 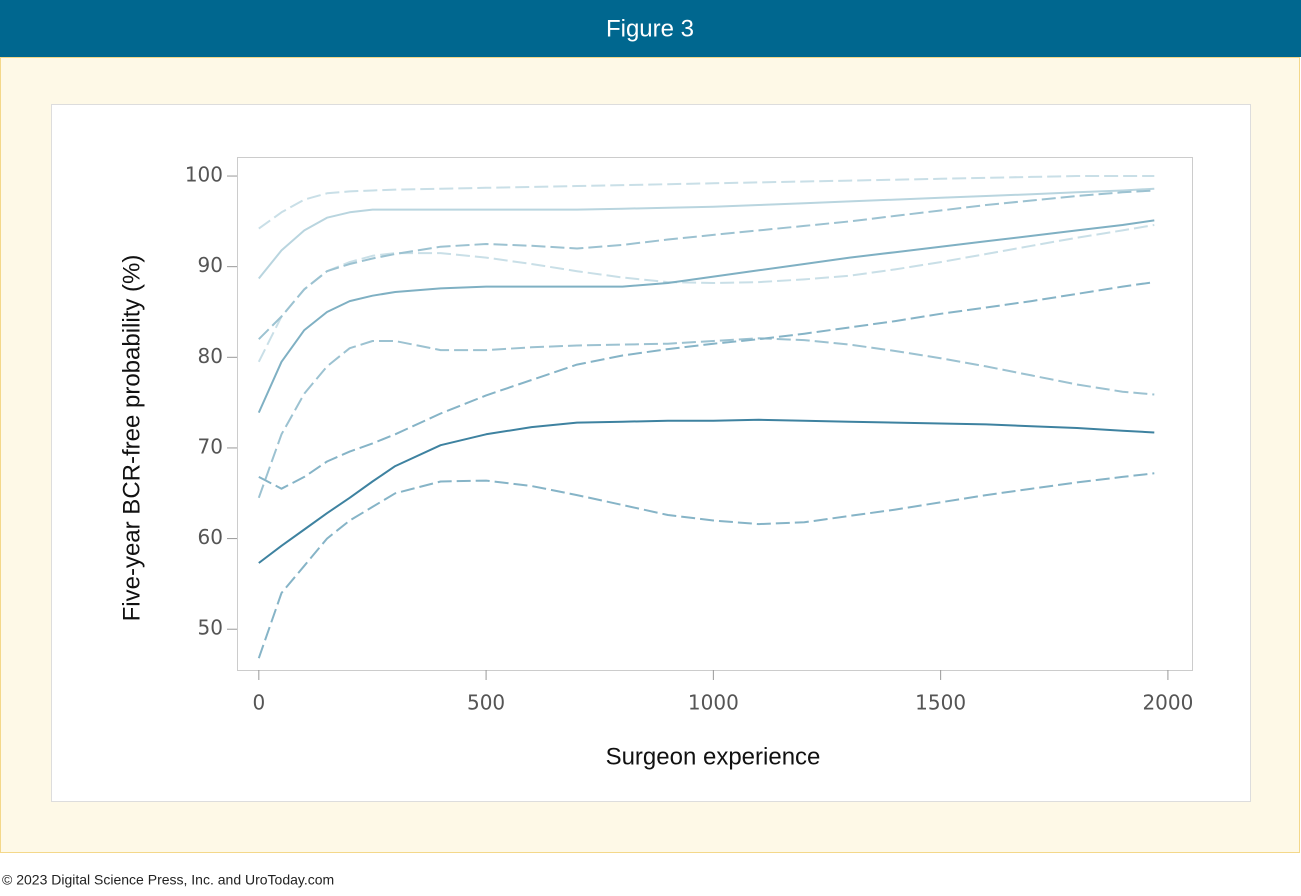 What do you see at coordinates (210, 537) in the screenshot?
I see `y-tick-label: 60` at bounding box center [210, 537].